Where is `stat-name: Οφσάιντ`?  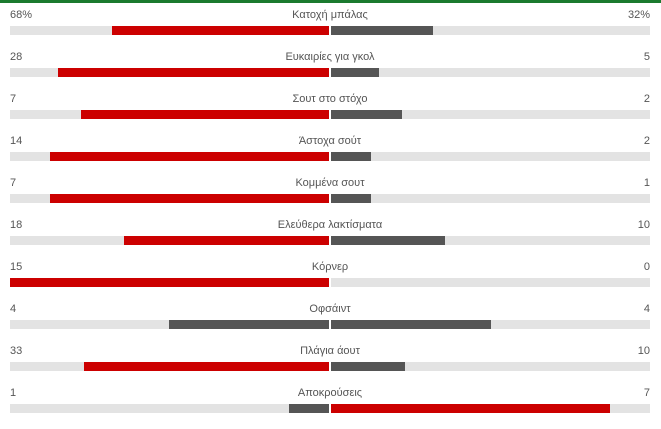 stat-name: Οφσάιντ is located at coordinates (330, 309).